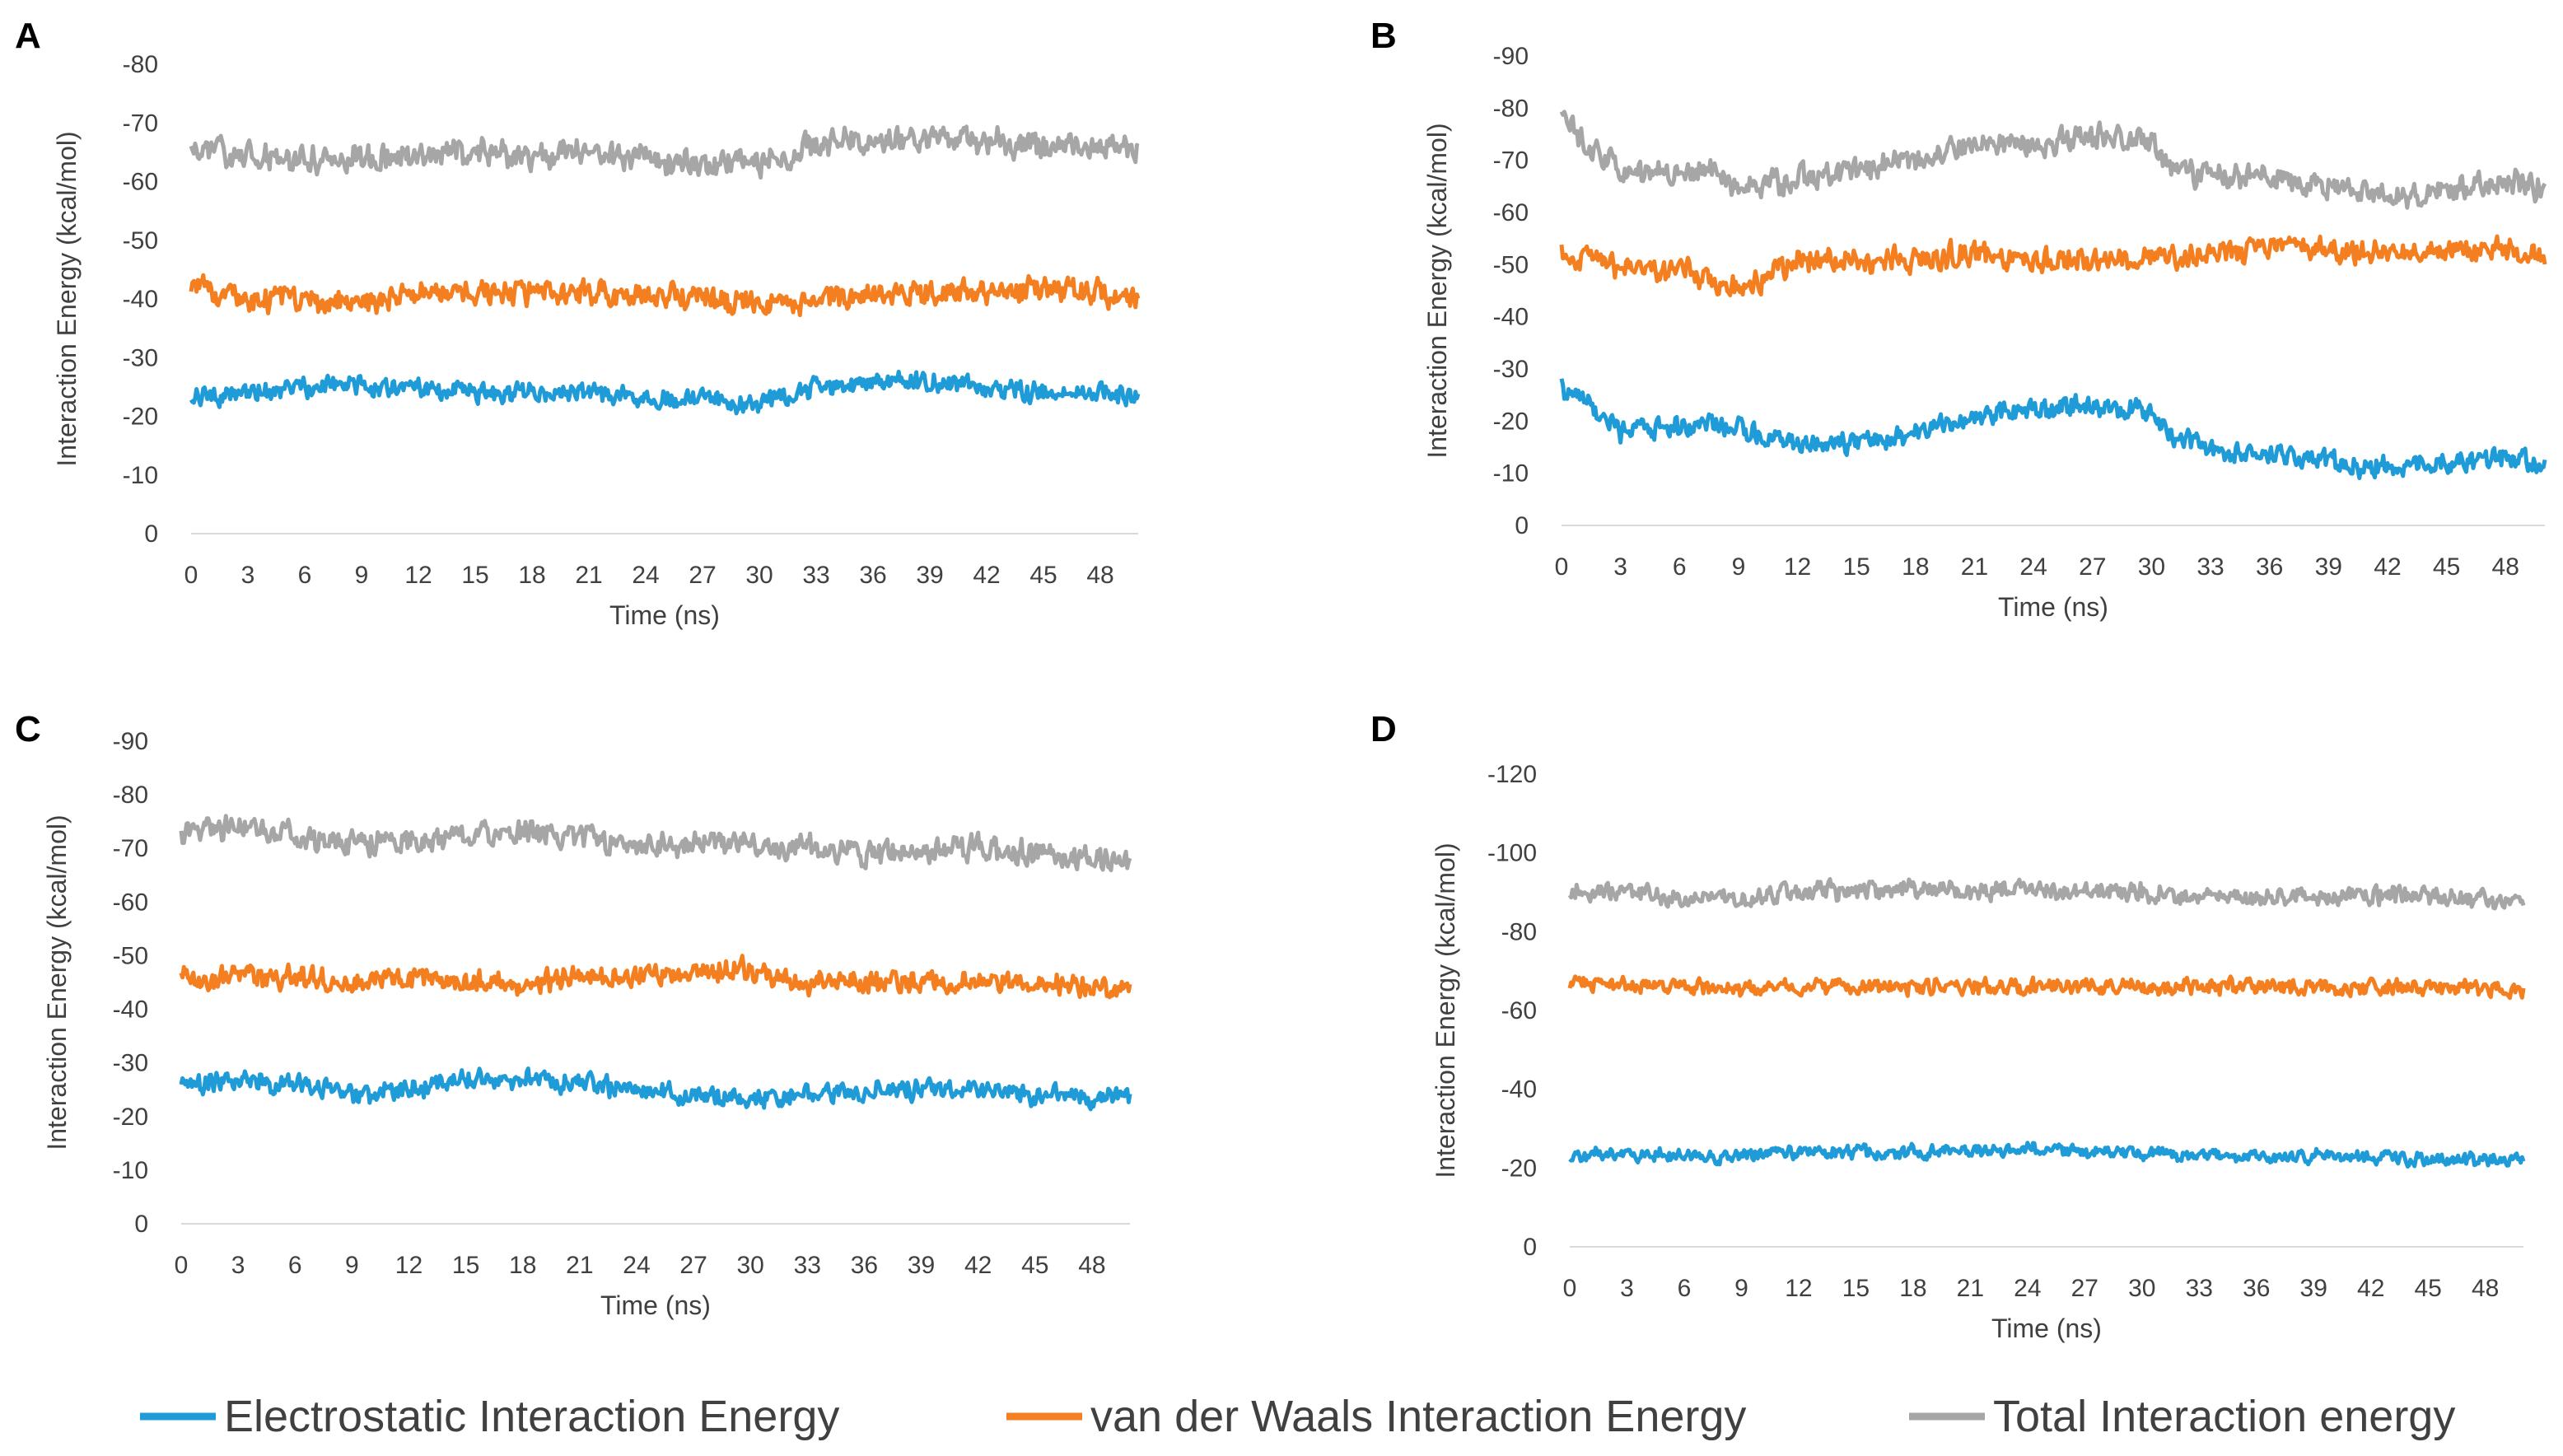 This screenshot has height=1456, width=2563. I want to click on legend-label-electrostatic: Electrostatic Interaction Energy, so click(531, 1416).